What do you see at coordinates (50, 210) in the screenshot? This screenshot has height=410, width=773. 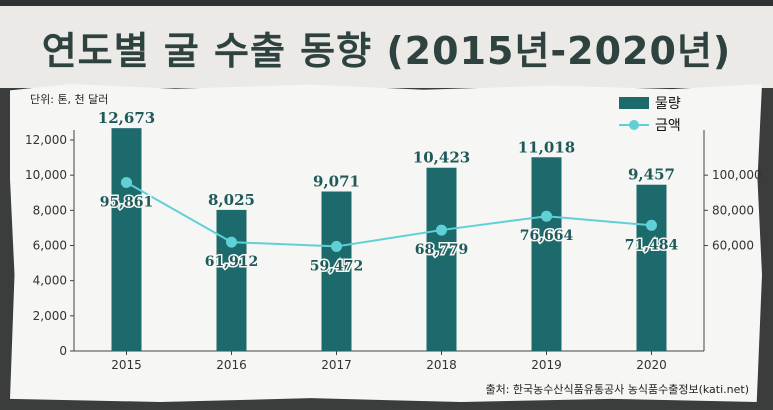 I see `left-tick-label: 8,000` at bounding box center [50, 210].